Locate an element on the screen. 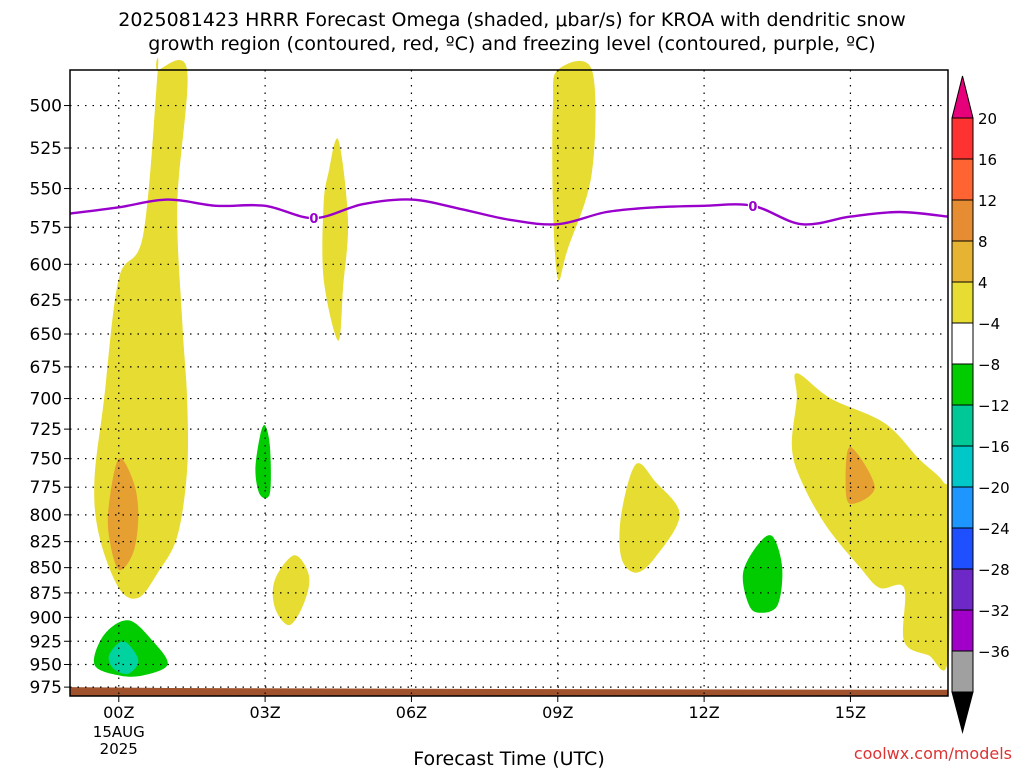 The width and height of the screenshot is (1024, 768). y-tick-label: 625 is located at coordinates (46, 301).